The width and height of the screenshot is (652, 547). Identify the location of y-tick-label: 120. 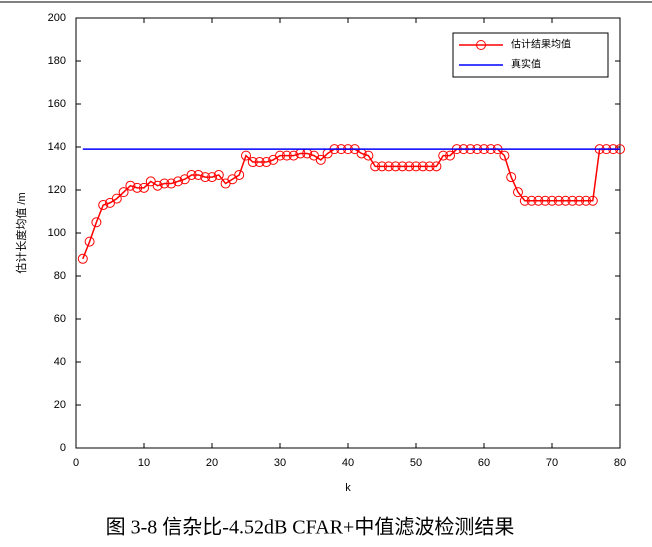
(57, 190).